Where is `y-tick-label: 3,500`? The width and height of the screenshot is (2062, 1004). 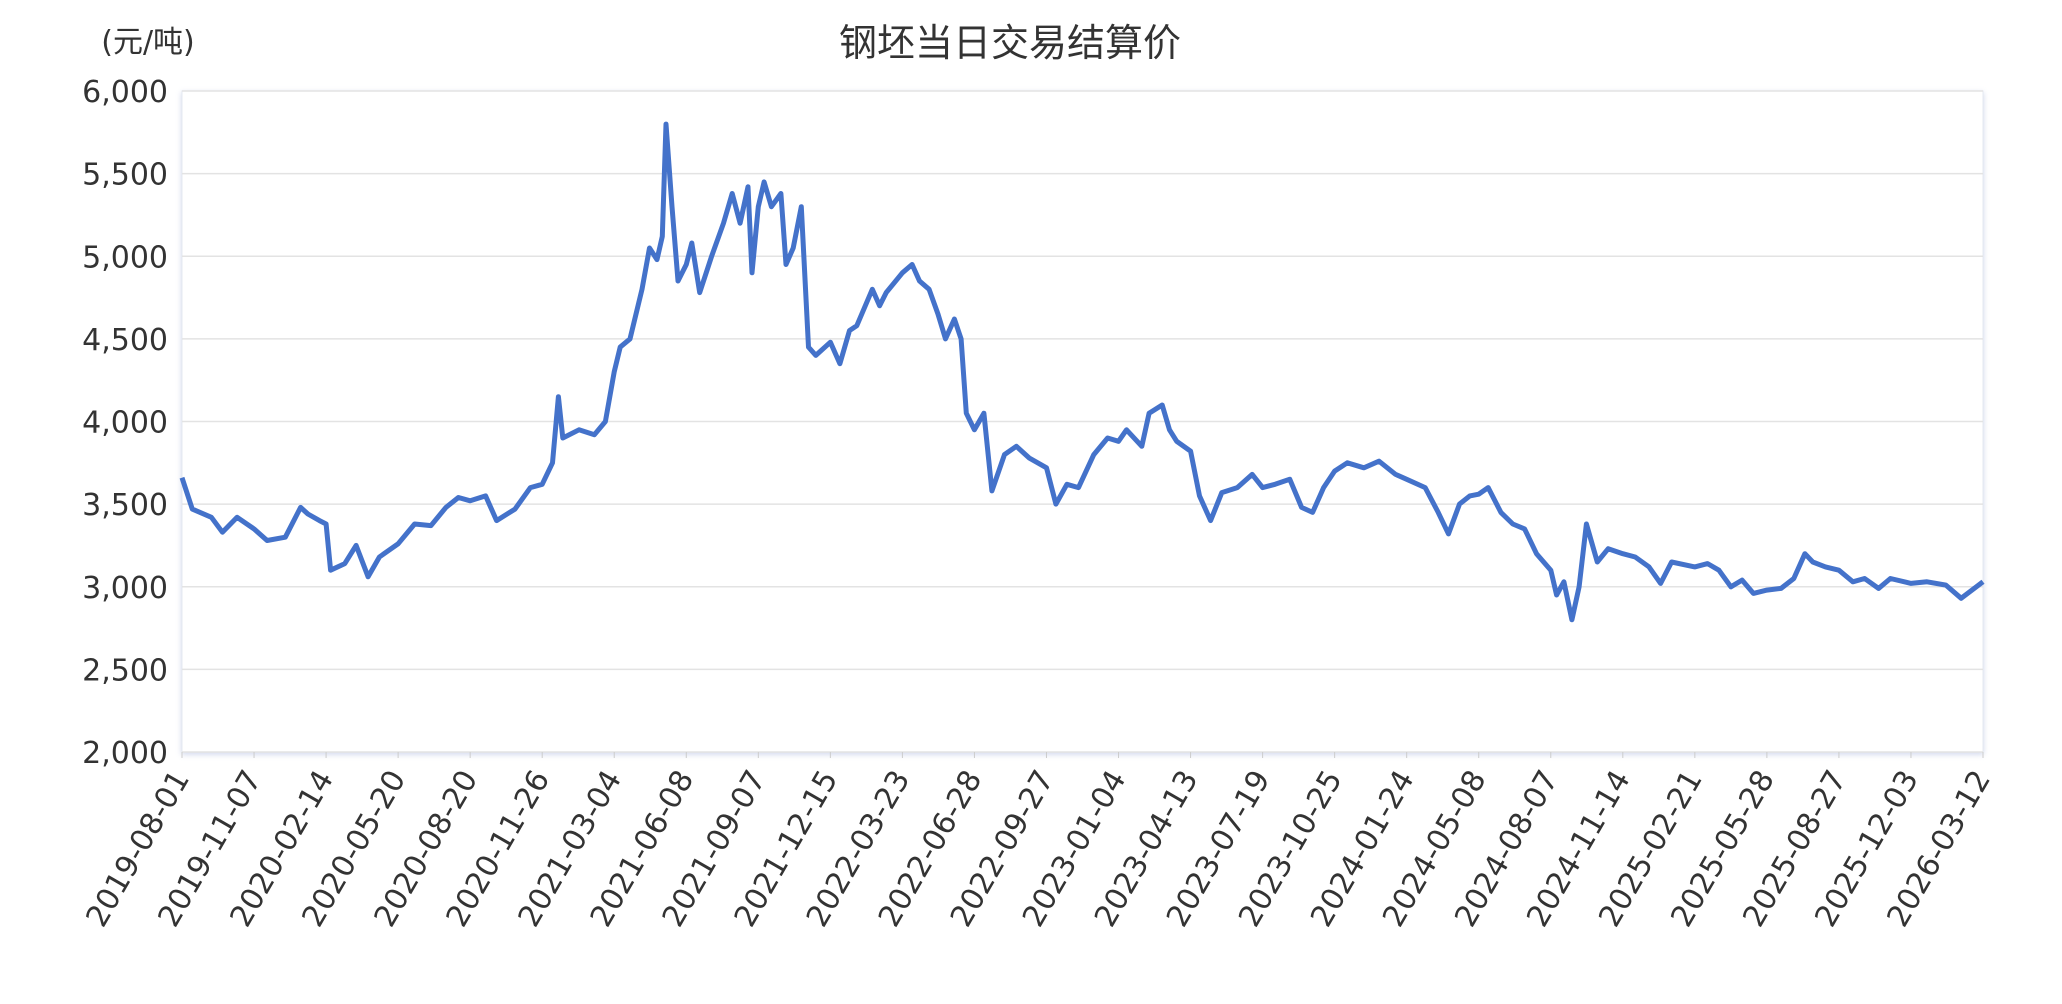 y-tick-label: 3,500 is located at coordinates (125, 505).